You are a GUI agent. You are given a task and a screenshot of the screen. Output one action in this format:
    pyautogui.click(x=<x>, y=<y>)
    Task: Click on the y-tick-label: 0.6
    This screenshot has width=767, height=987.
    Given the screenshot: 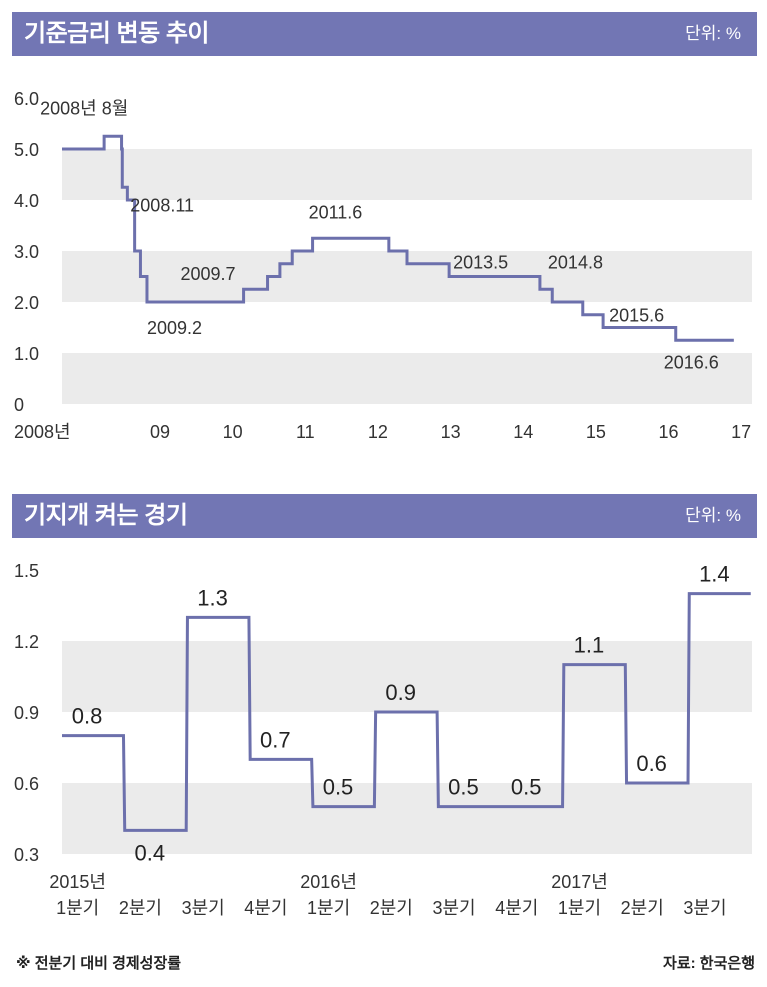 What is the action you would take?
    pyautogui.click(x=26, y=784)
    